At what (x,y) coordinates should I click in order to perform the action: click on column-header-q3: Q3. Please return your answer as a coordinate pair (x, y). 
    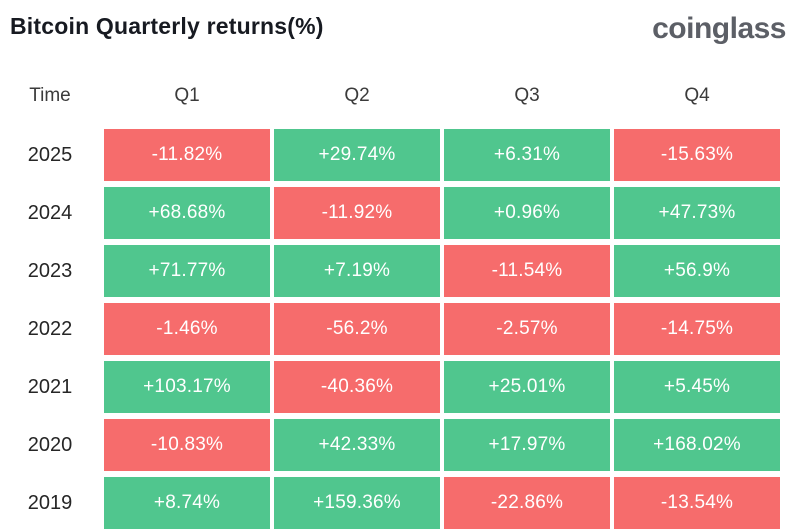
    Looking at the image, I should click on (527, 95).